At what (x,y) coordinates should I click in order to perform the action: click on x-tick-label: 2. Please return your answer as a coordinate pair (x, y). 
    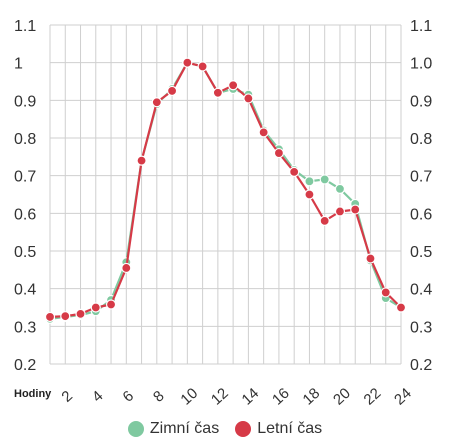
    Looking at the image, I should click on (67, 397).